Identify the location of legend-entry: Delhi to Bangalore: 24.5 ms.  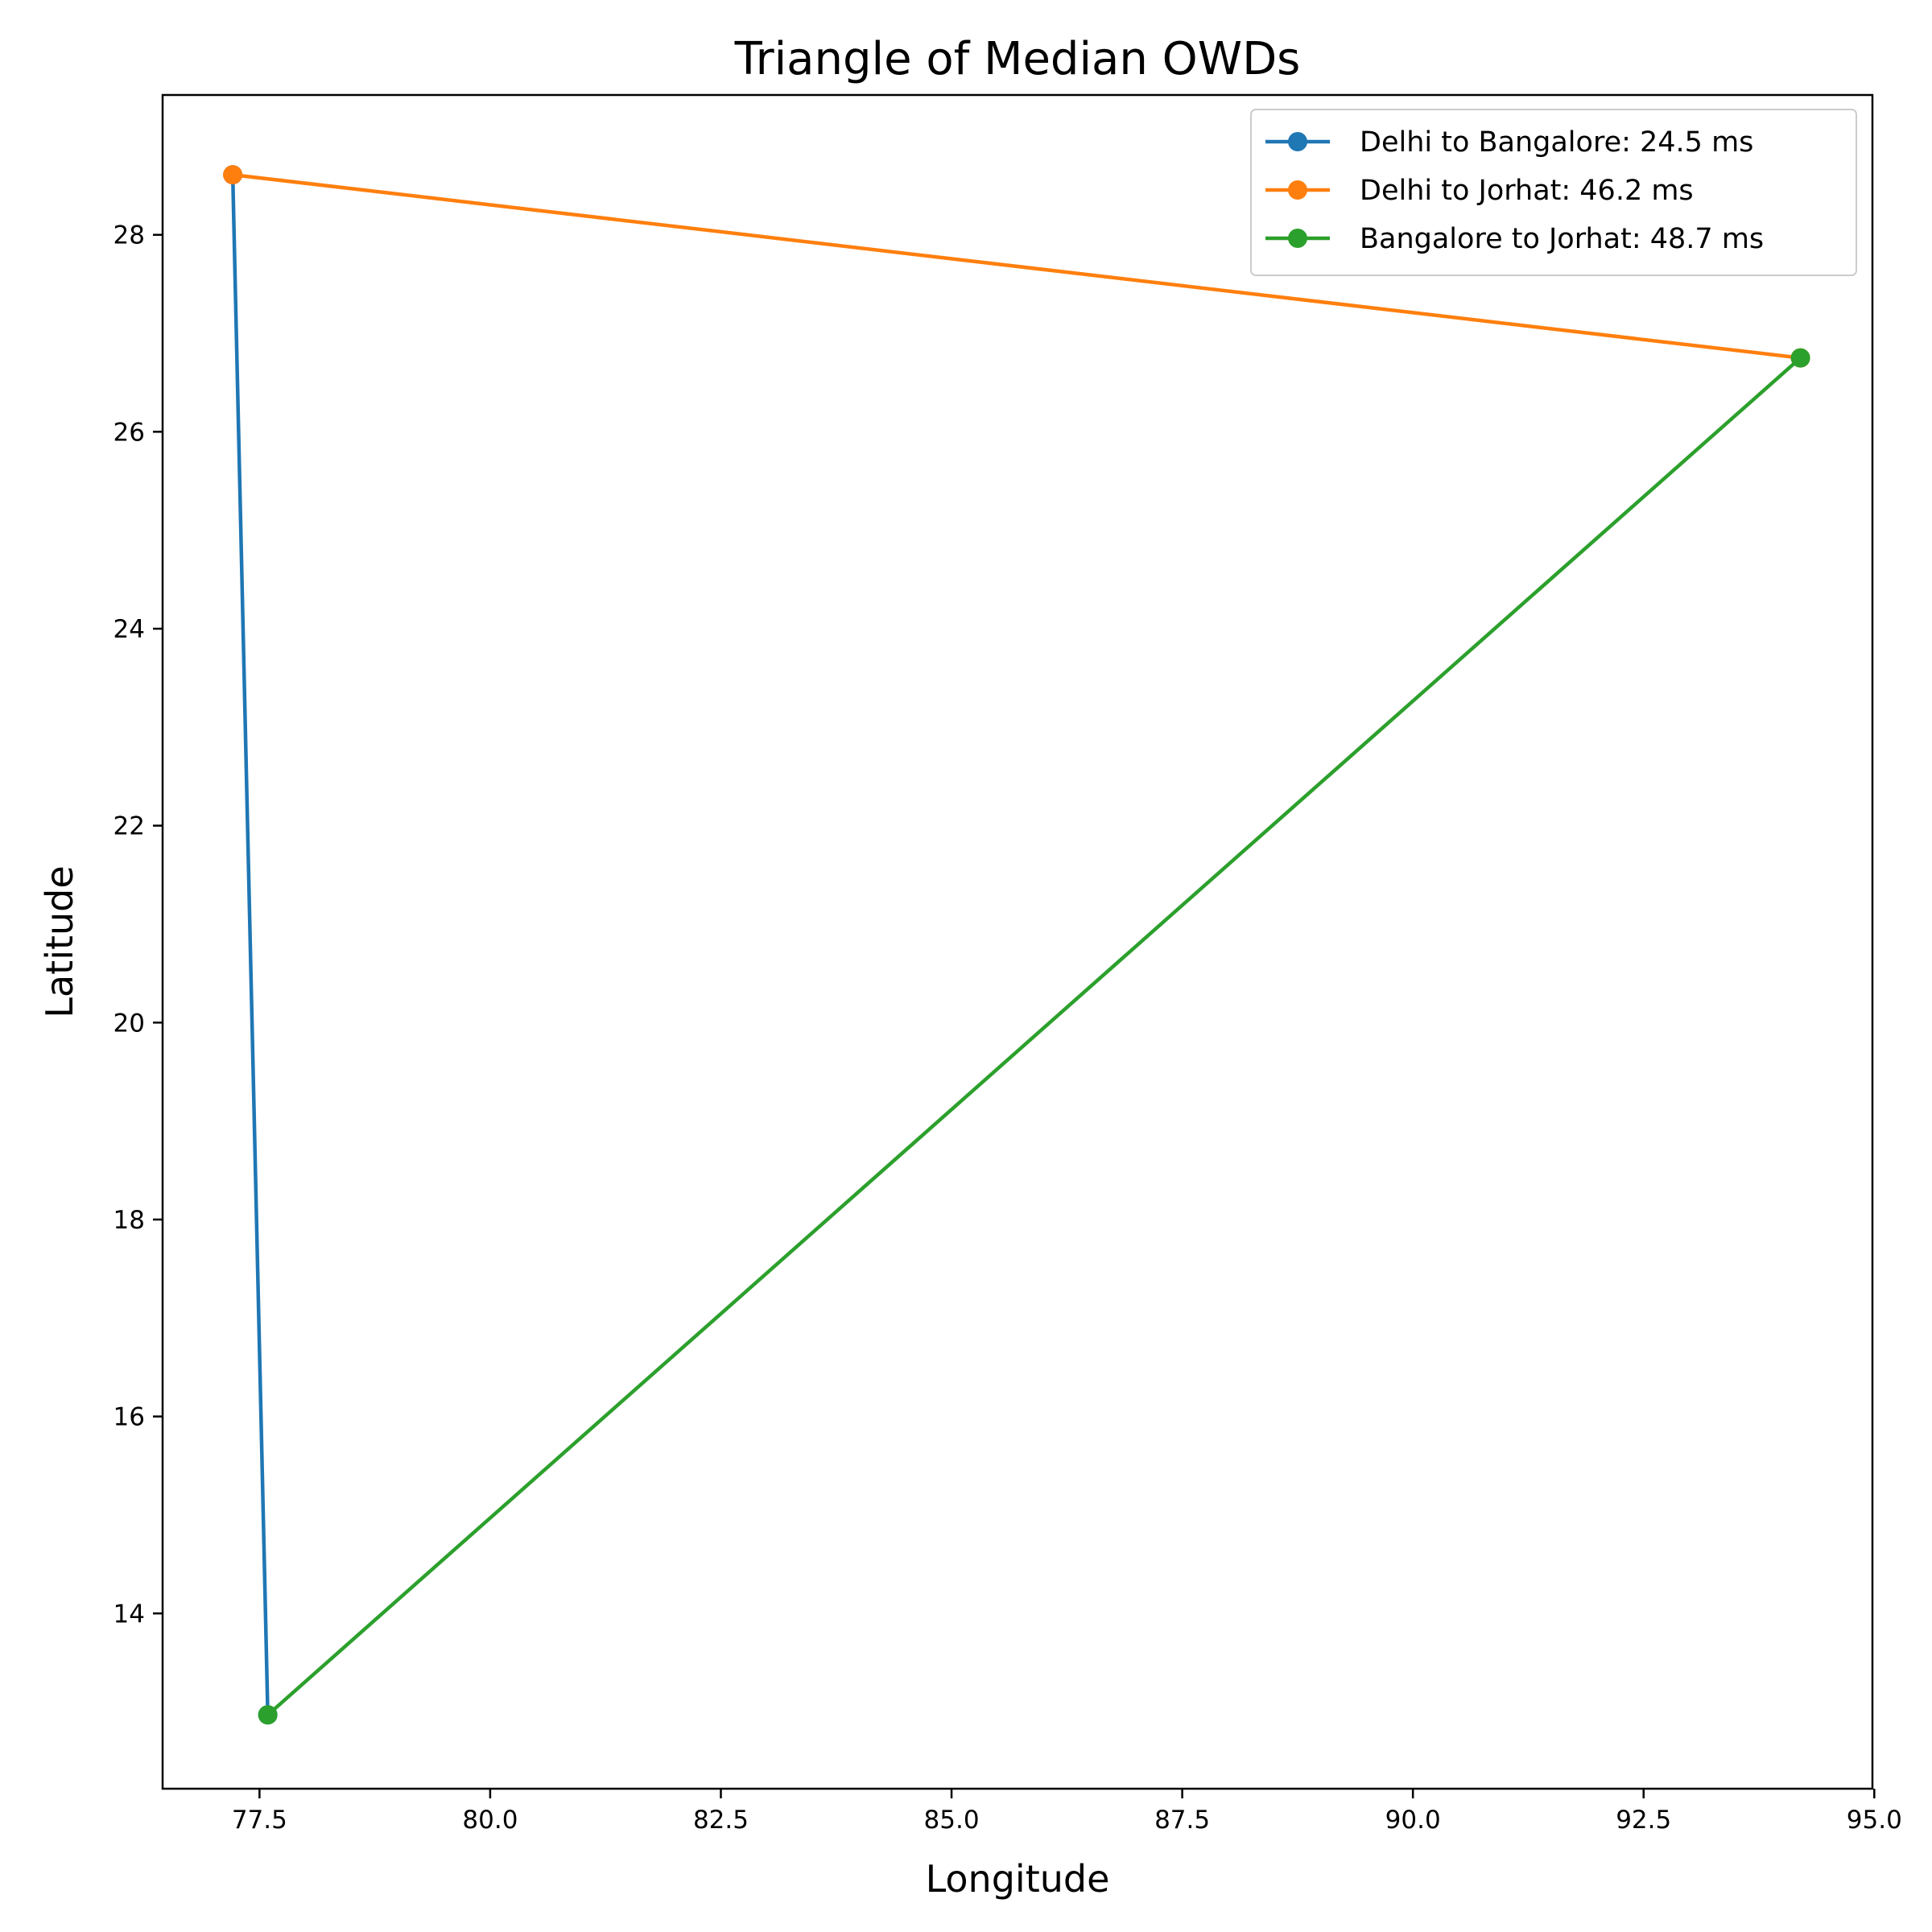
(1509, 142).